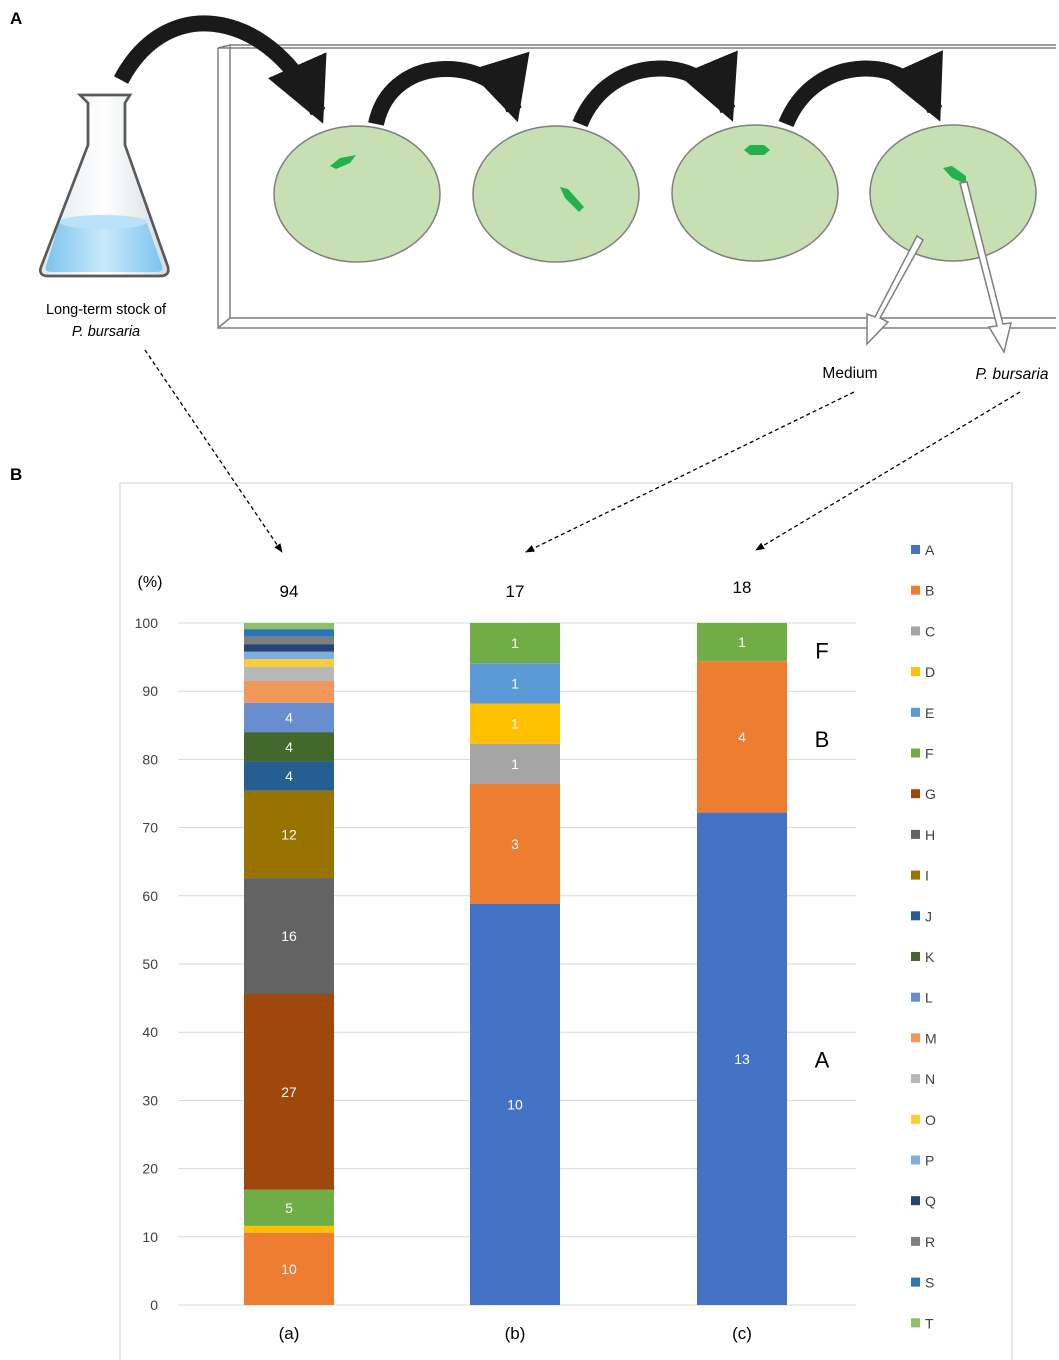 The image size is (1059, 1360). I want to click on bar-segment-G, so click(289, 1092).